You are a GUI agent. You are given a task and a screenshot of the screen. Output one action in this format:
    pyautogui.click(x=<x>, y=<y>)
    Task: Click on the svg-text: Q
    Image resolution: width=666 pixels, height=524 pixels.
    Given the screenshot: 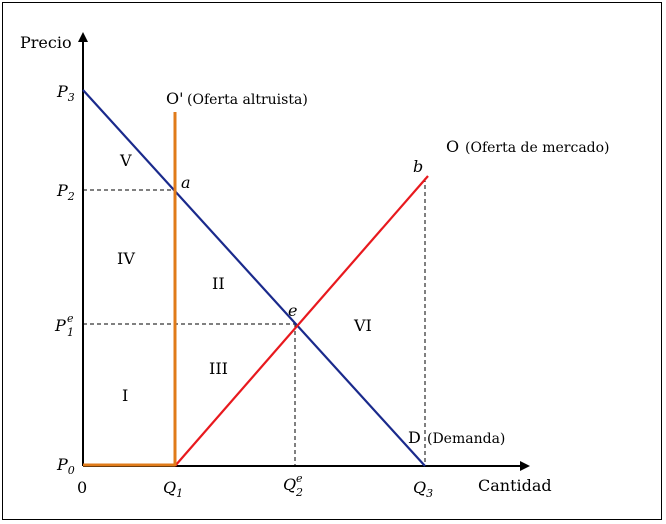 What is the action you would take?
    pyautogui.click(x=289, y=484)
    